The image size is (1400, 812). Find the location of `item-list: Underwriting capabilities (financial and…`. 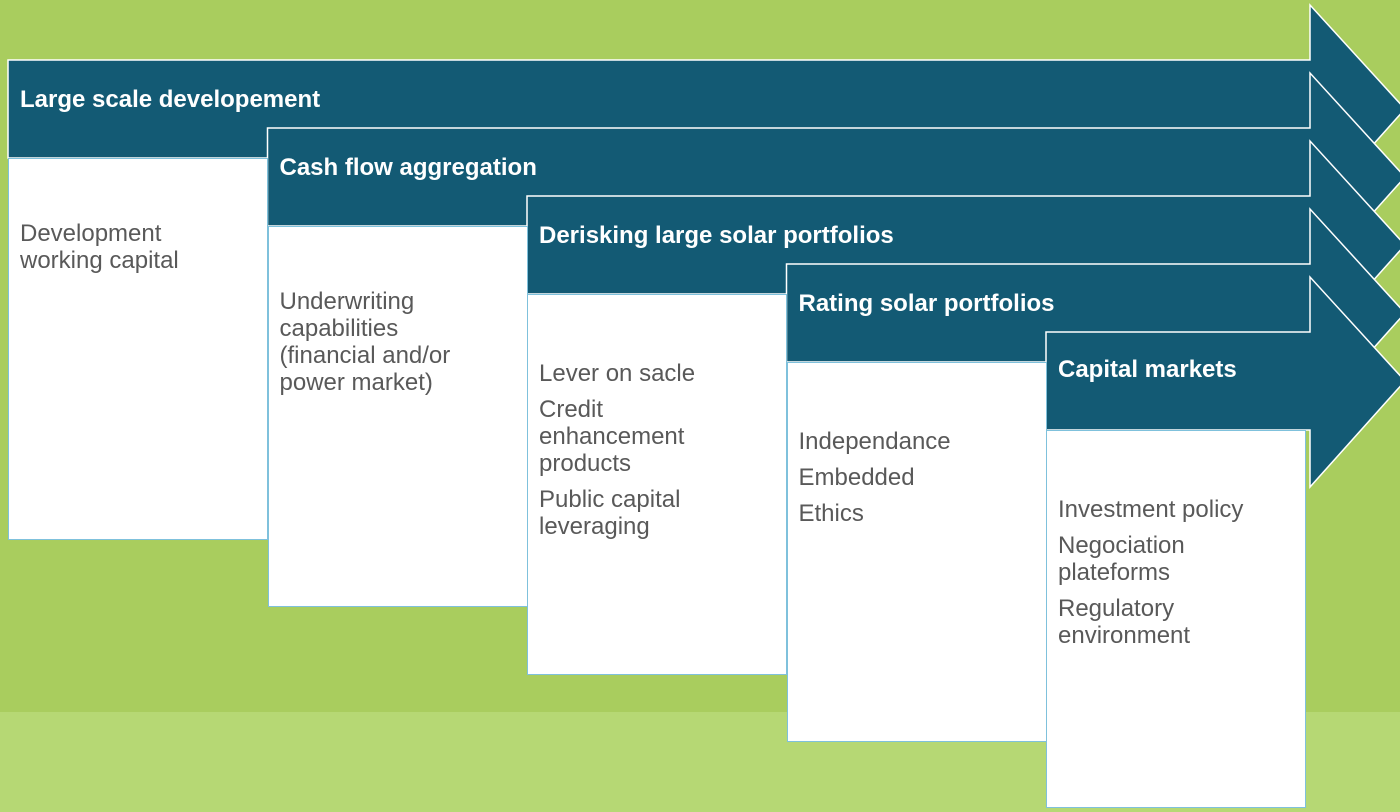

item-list: Underwriting capabilities (financial and… is located at coordinates (385, 346).